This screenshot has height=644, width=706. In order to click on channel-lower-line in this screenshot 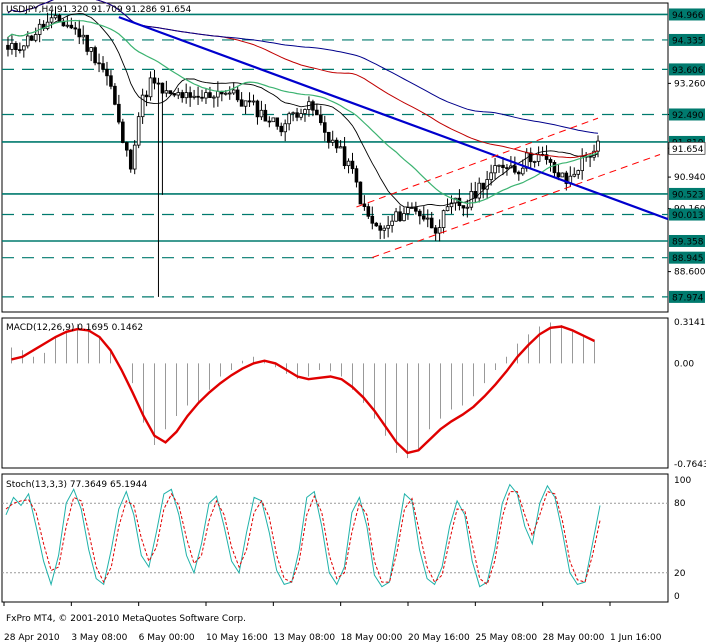, I will do `click(516, 205)`.